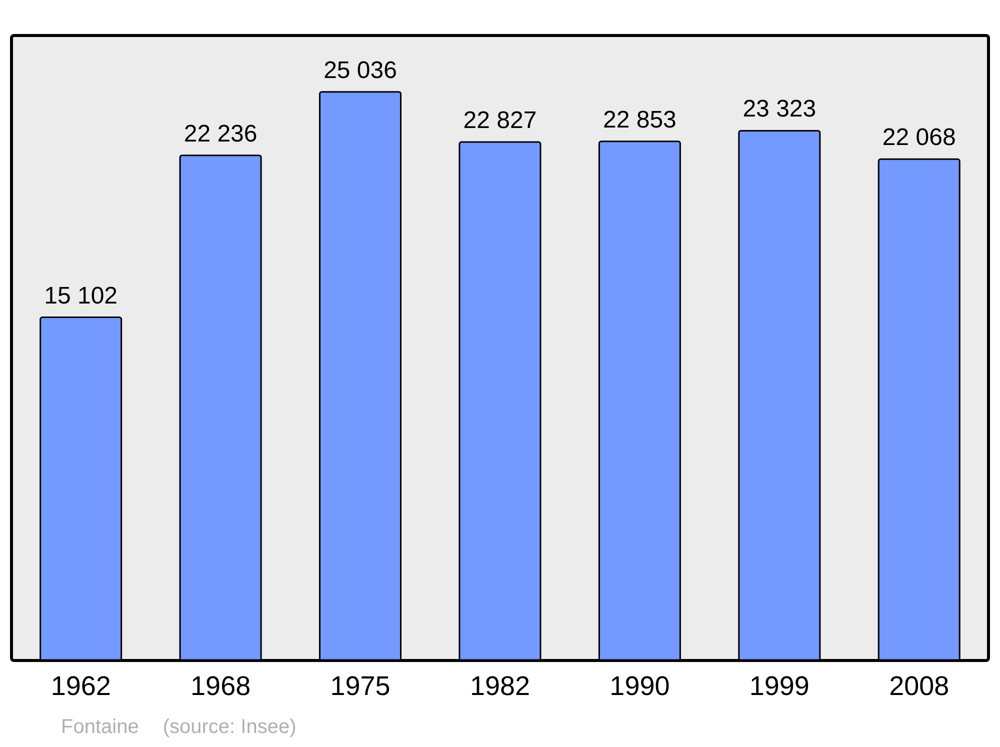 Image resolution: width=1000 pixels, height=747 pixels. What do you see at coordinates (360, 686) in the screenshot?
I see `x-tick-label: 1975` at bounding box center [360, 686].